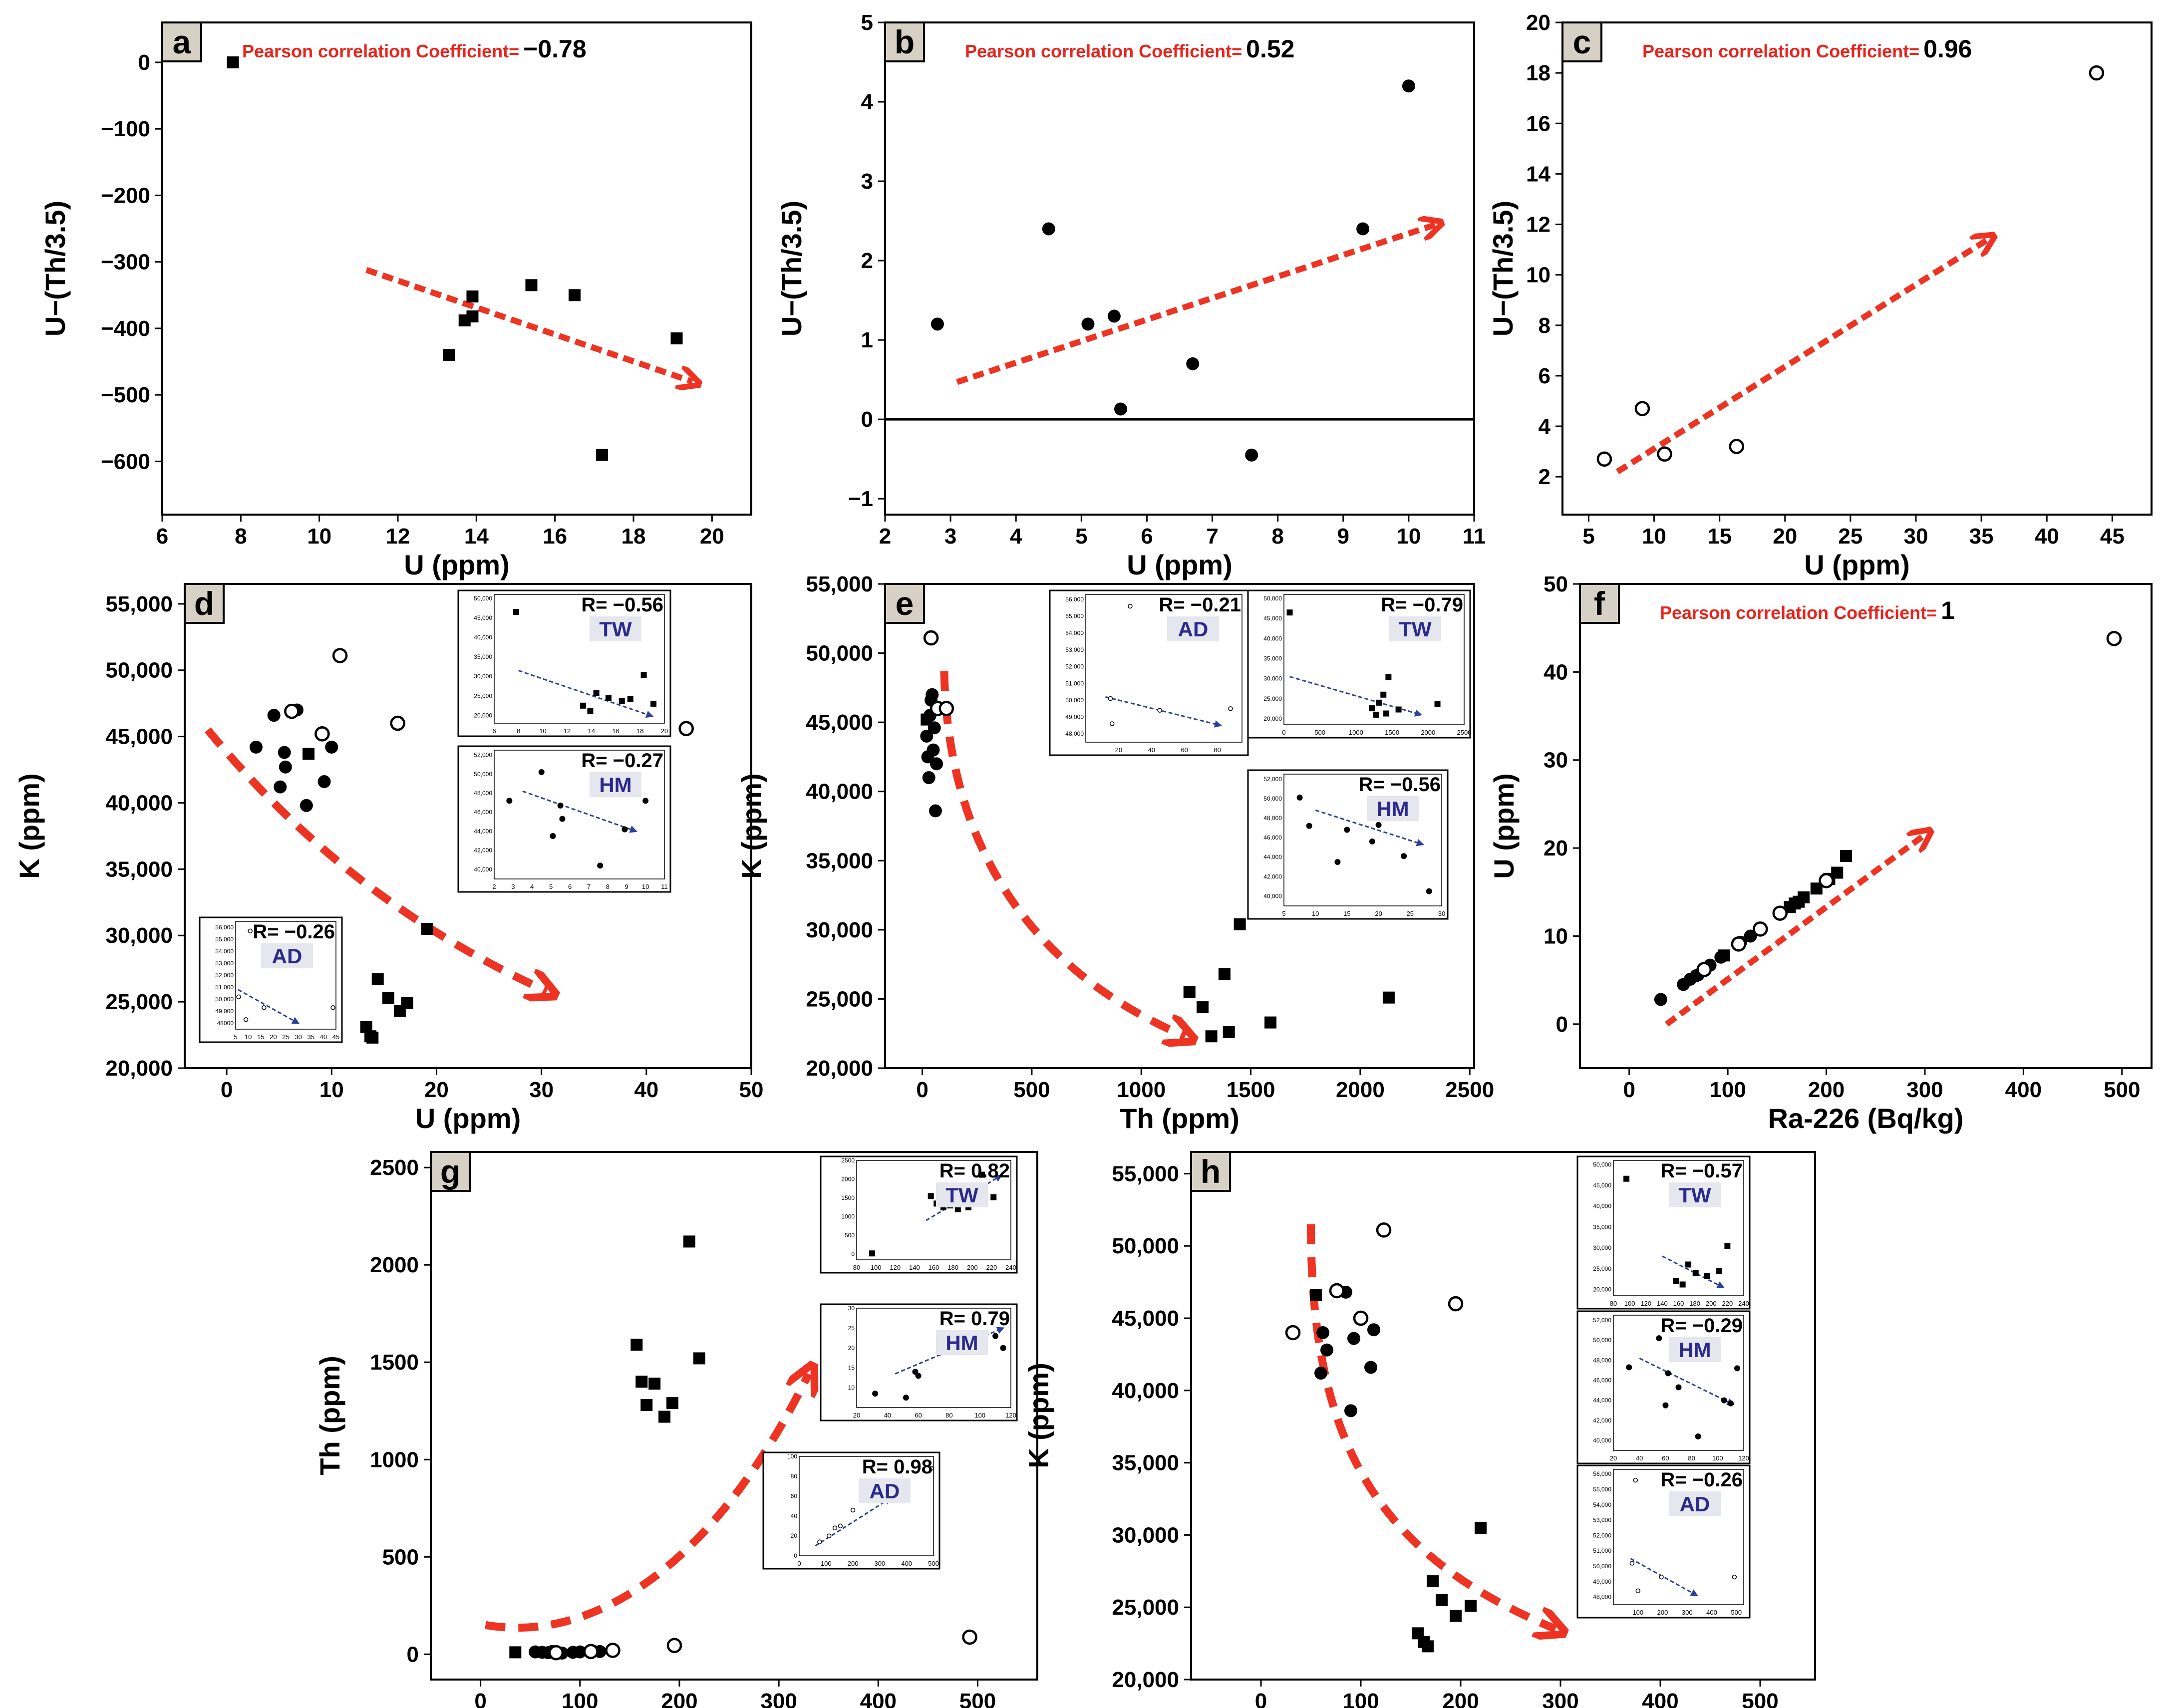  I want to click on x-tick-label: 4, so click(1016, 536).